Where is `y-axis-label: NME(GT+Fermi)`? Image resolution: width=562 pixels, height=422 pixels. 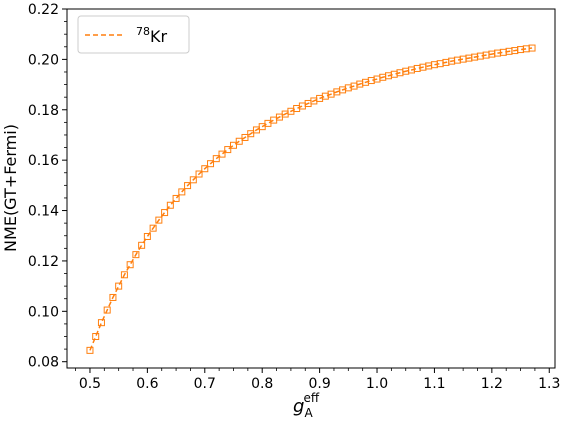
y-axis-label: NME(GT+Fermi) is located at coordinates (10, 188).